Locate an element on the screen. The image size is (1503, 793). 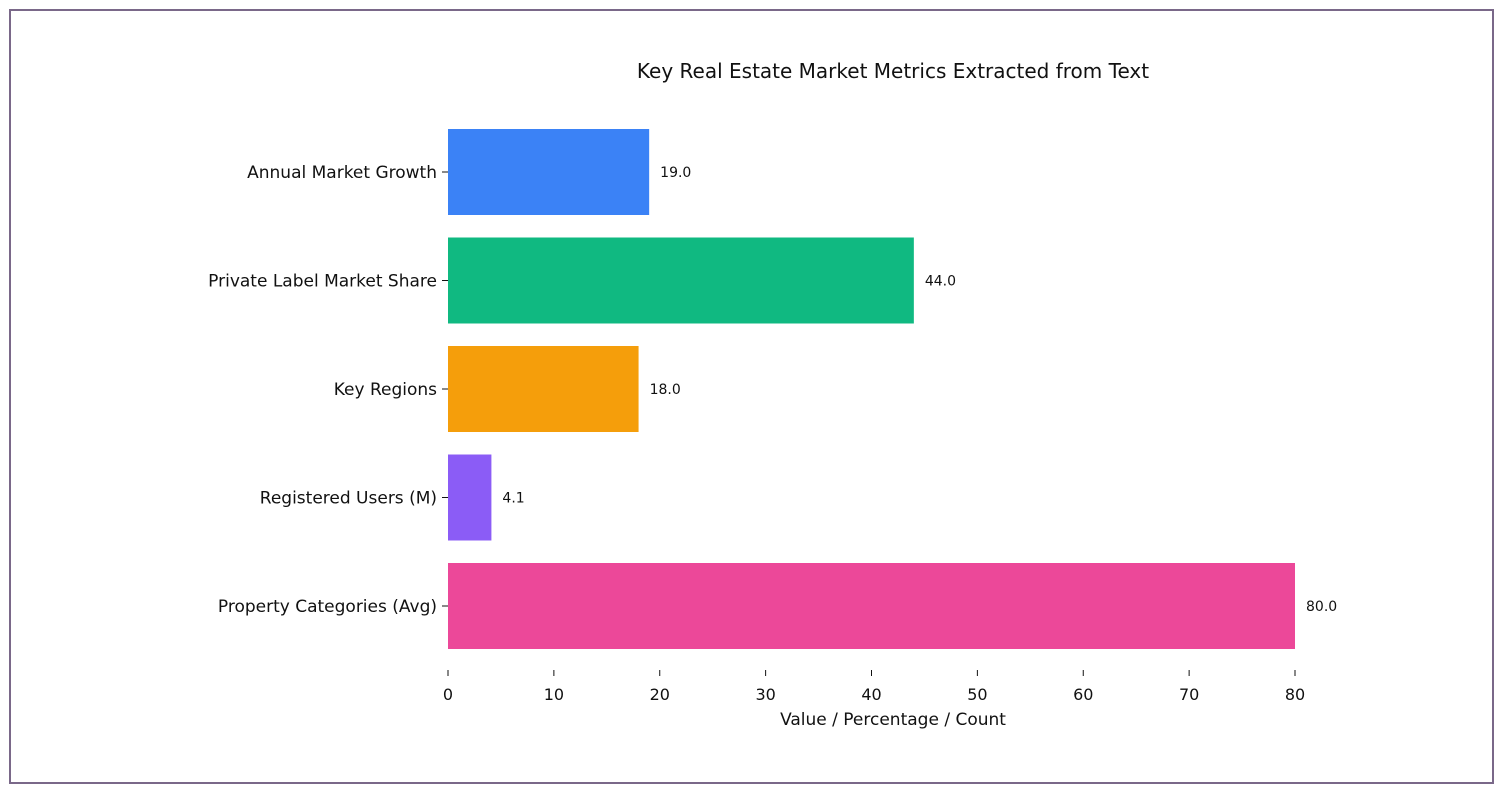
value-label-2: 18.0 is located at coordinates (665, 390).